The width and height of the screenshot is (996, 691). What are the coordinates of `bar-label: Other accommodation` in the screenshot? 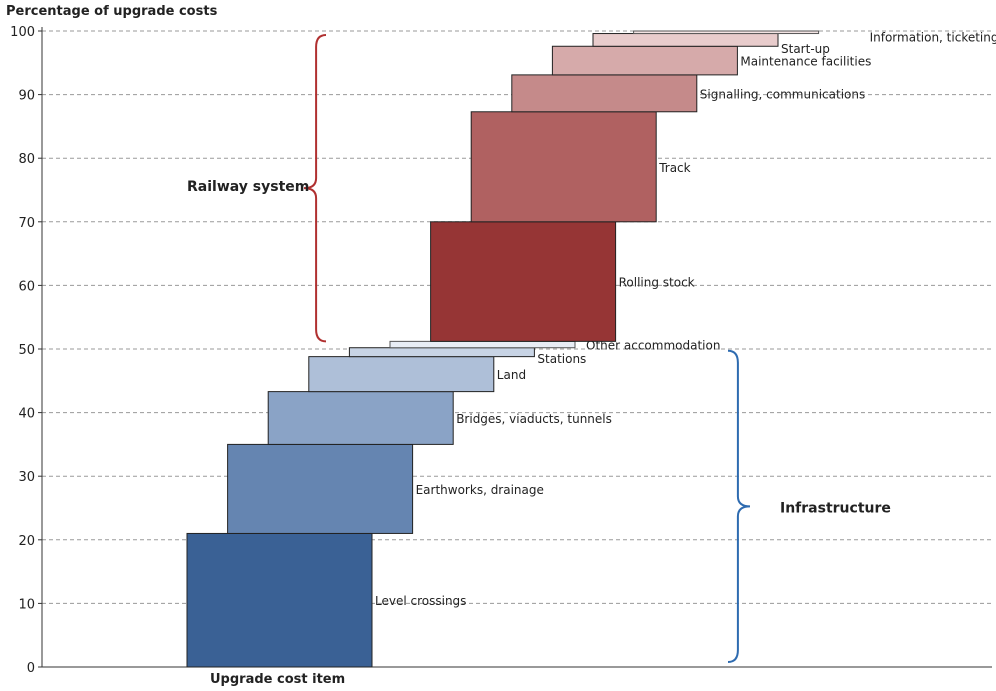 It's located at (653, 346).